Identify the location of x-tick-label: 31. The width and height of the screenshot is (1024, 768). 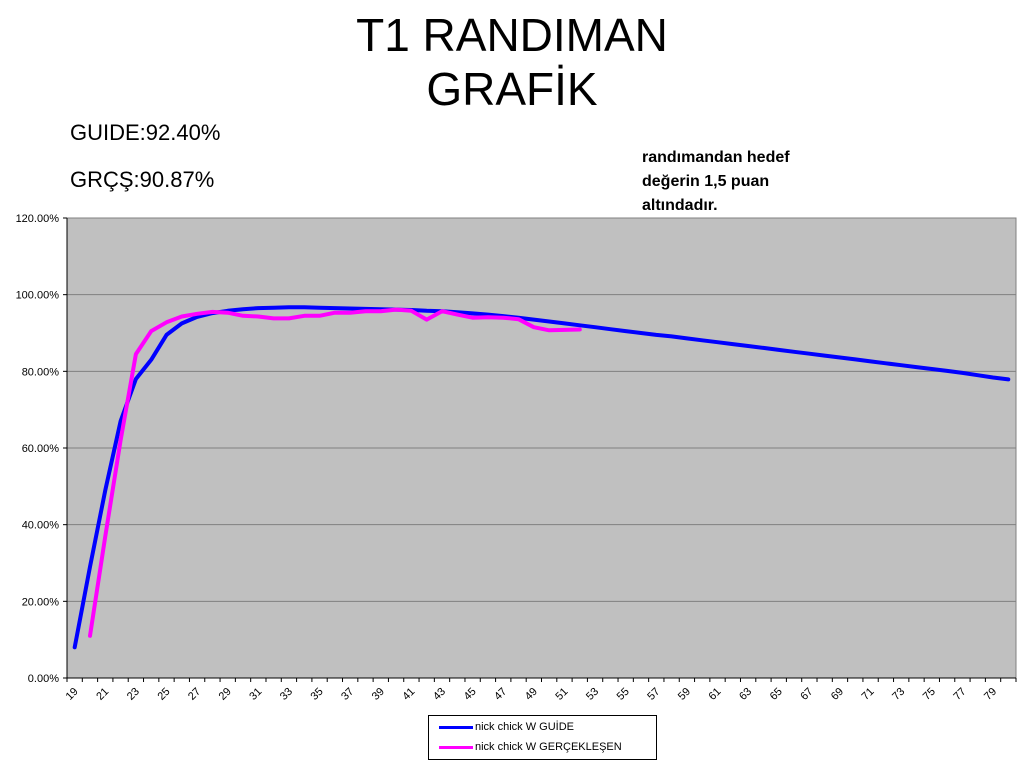
(255, 694).